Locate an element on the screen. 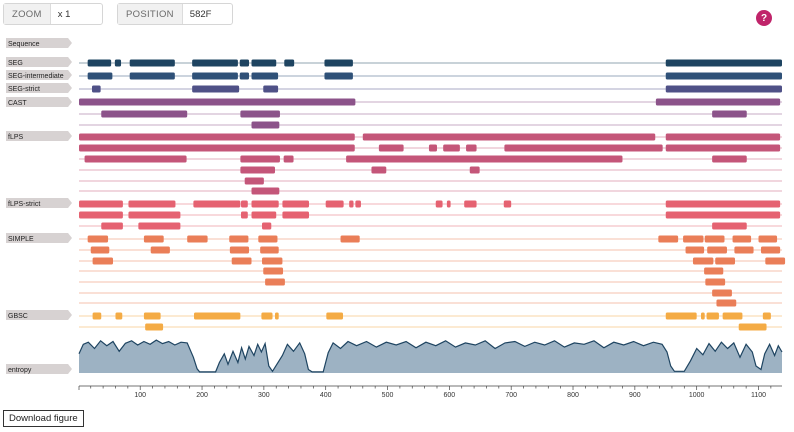 This screenshot has width=794, height=432. region-seg-strict is located at coordinates (96, 89).